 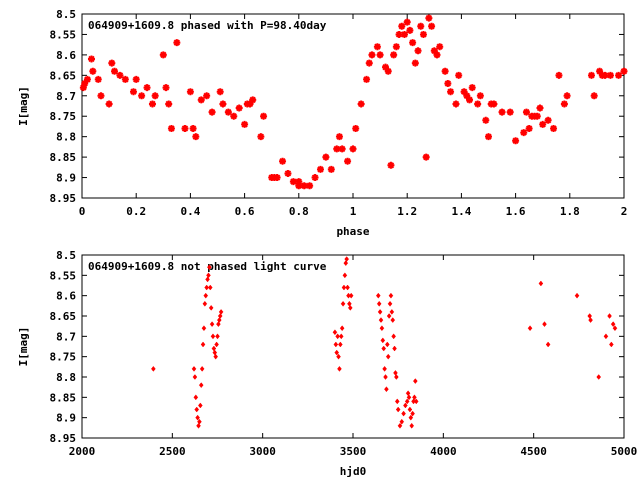 What do you see at coordinates (624, 211) in the screenshot?
I see `x-tick-label: 2` at bounding box center [624, 211].